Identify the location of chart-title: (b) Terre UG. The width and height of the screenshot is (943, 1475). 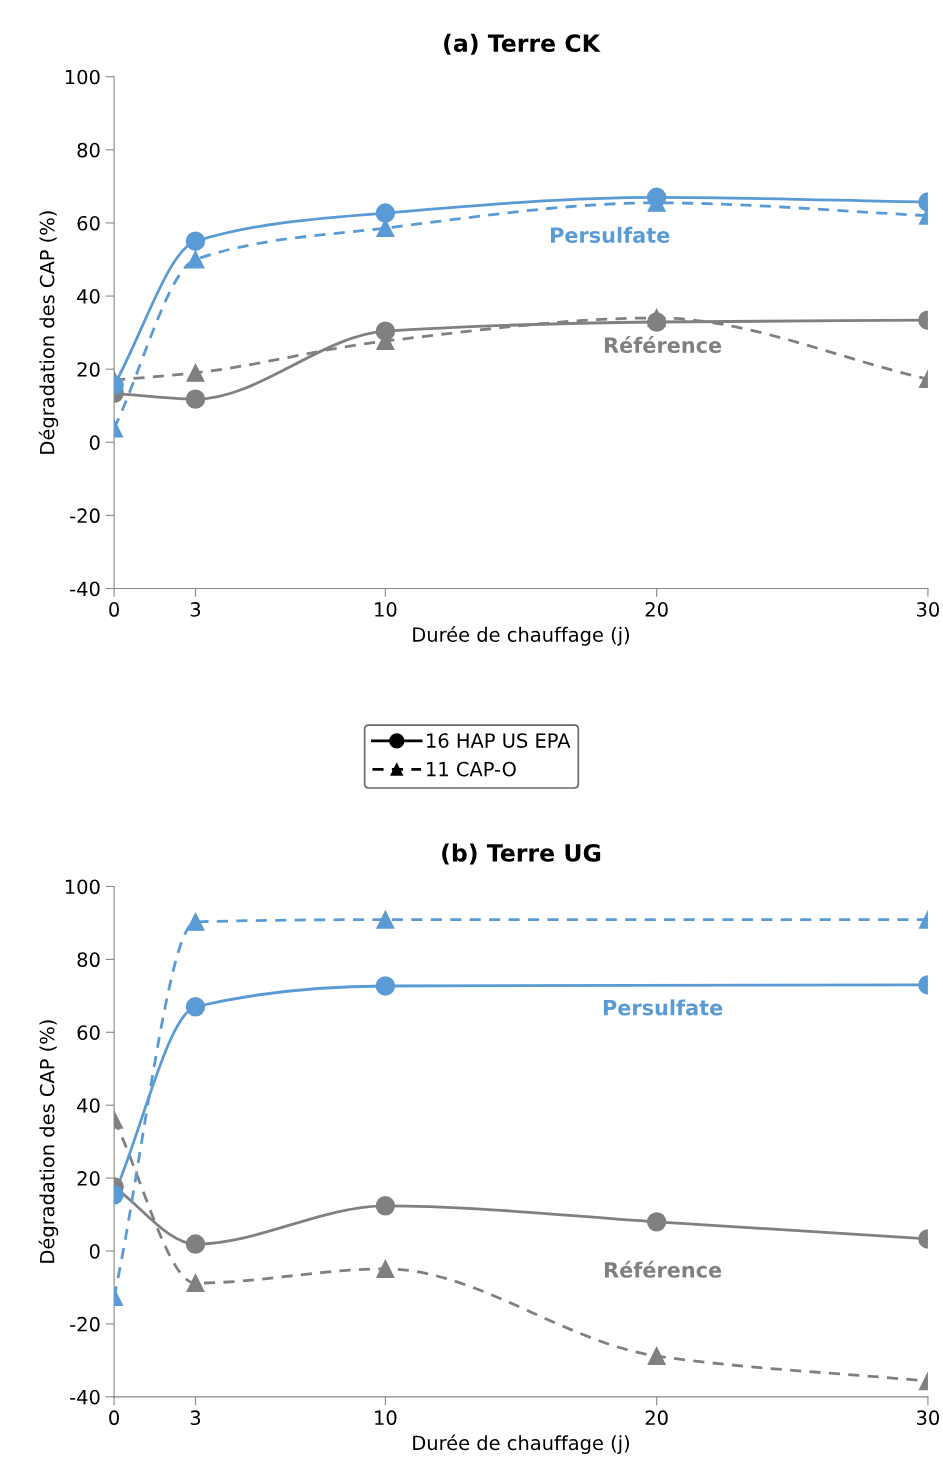
(521, 854).